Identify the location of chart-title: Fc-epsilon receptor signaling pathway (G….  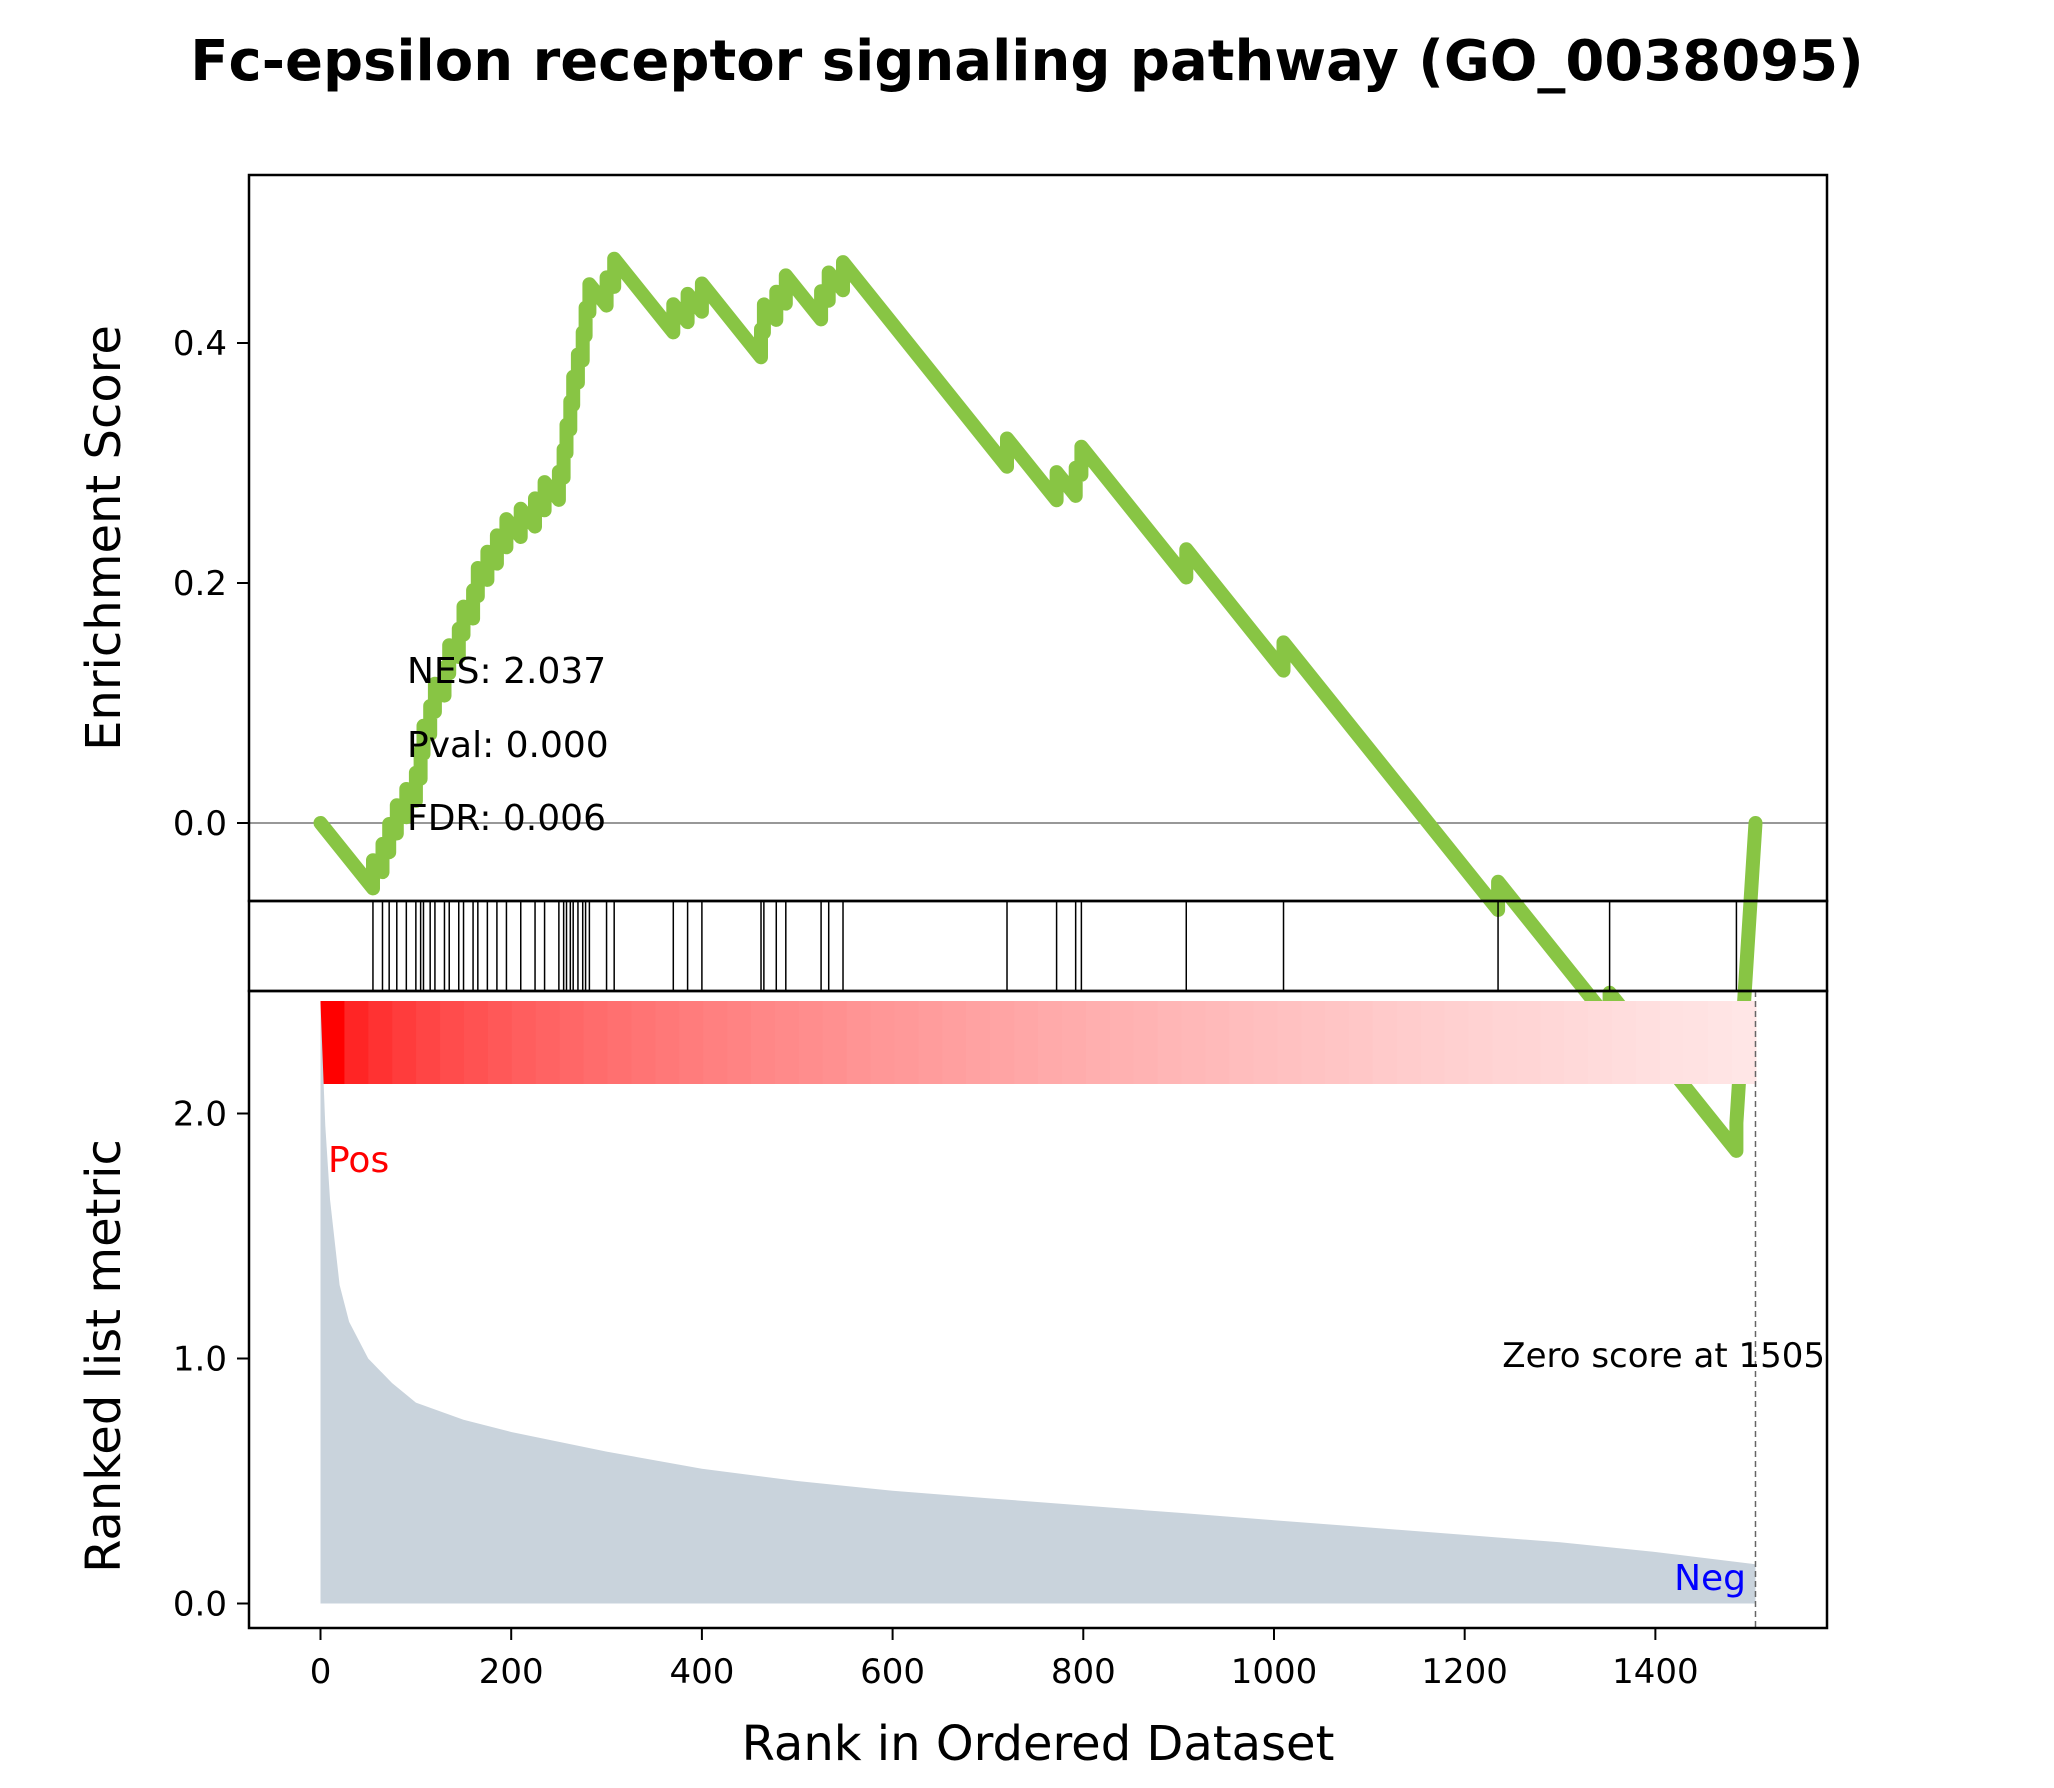
(1026, 61).